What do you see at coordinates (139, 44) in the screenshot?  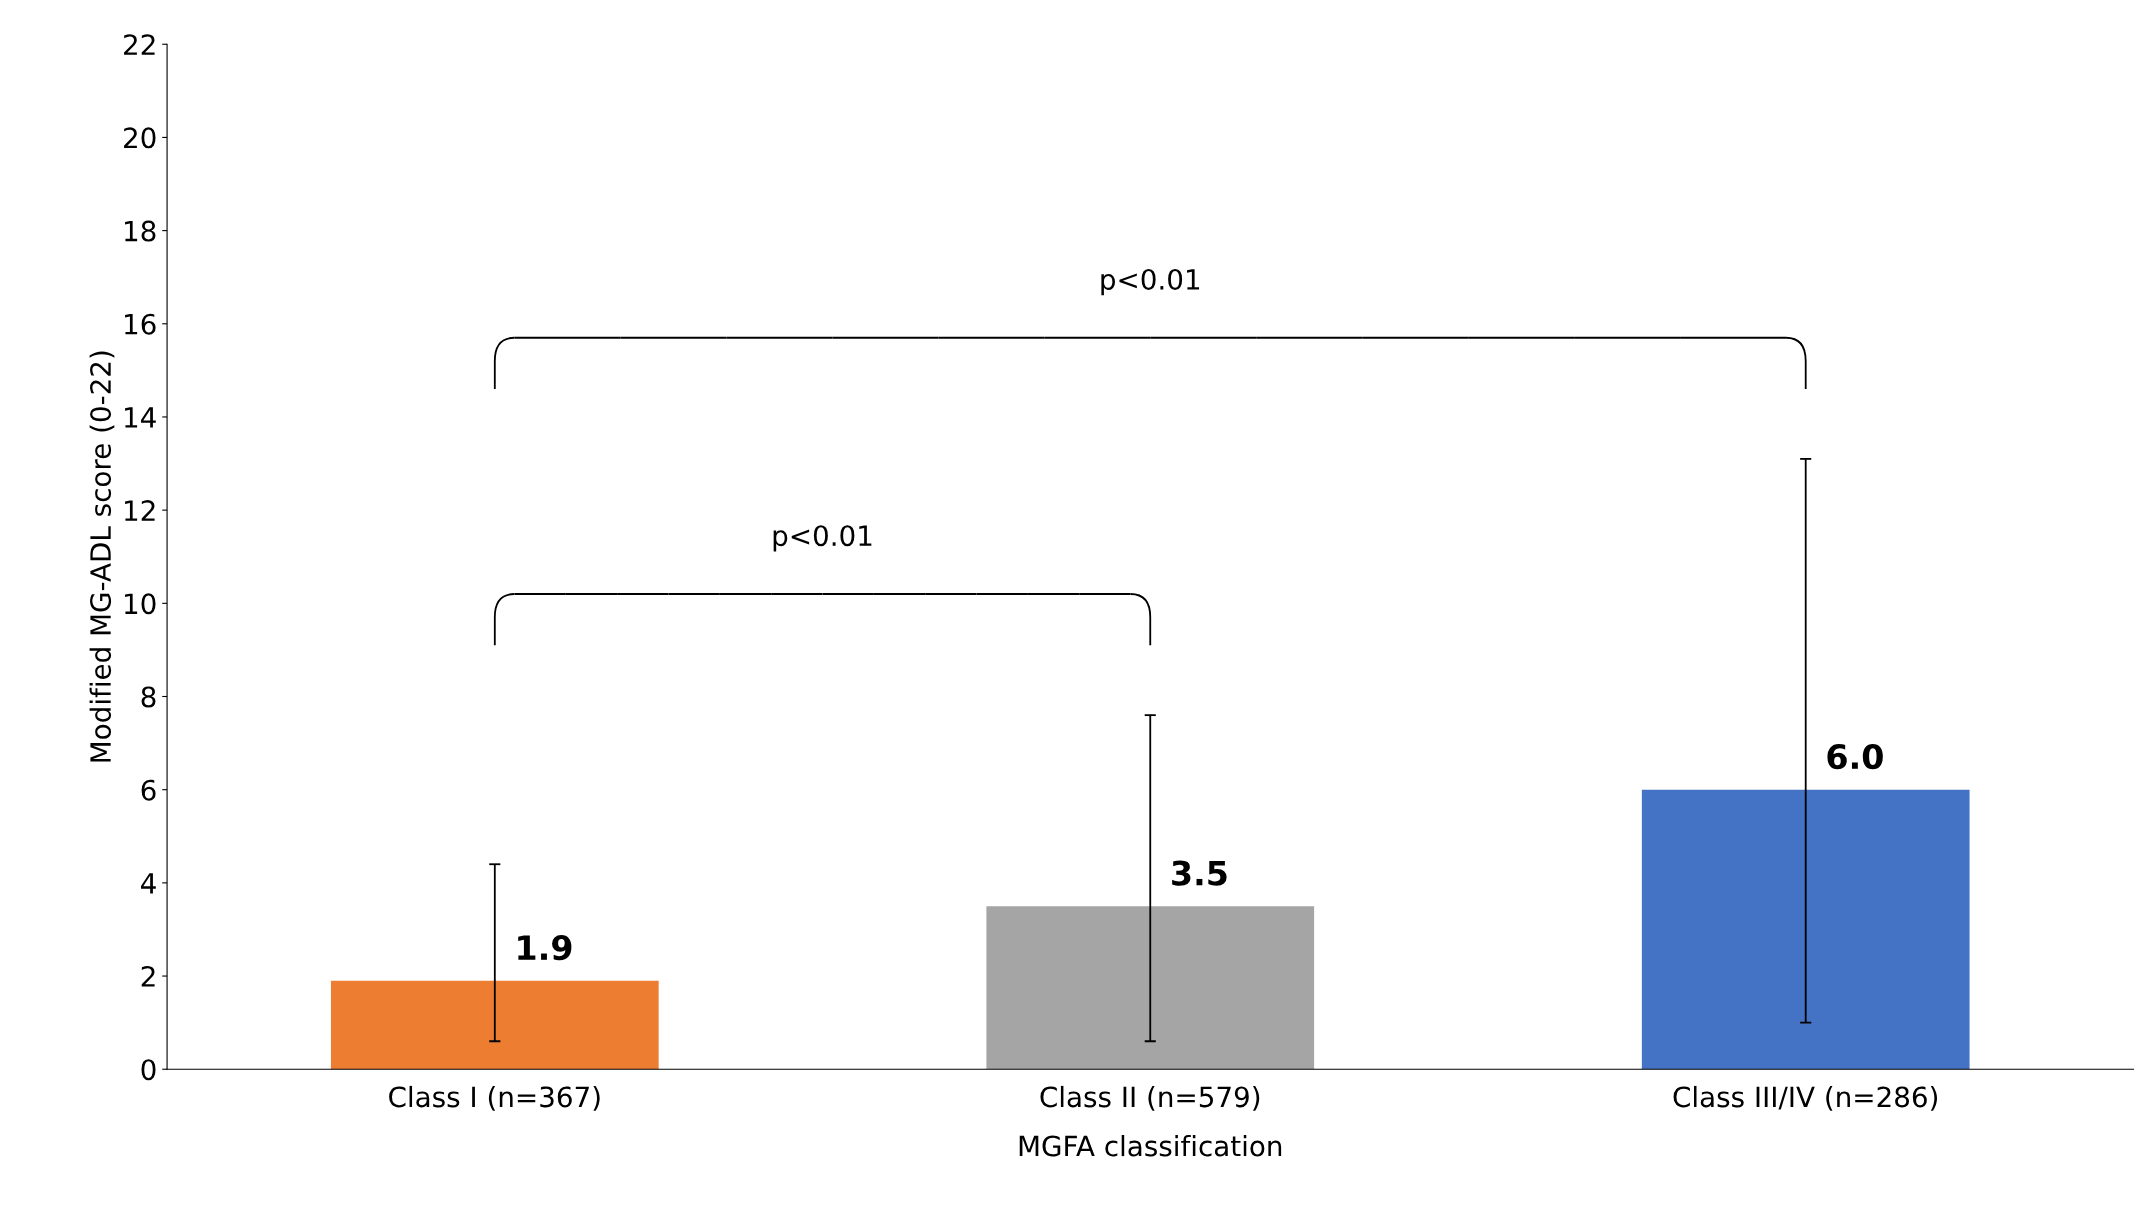 I see `y-tick-label: 22` at bounding box center [139, 44].